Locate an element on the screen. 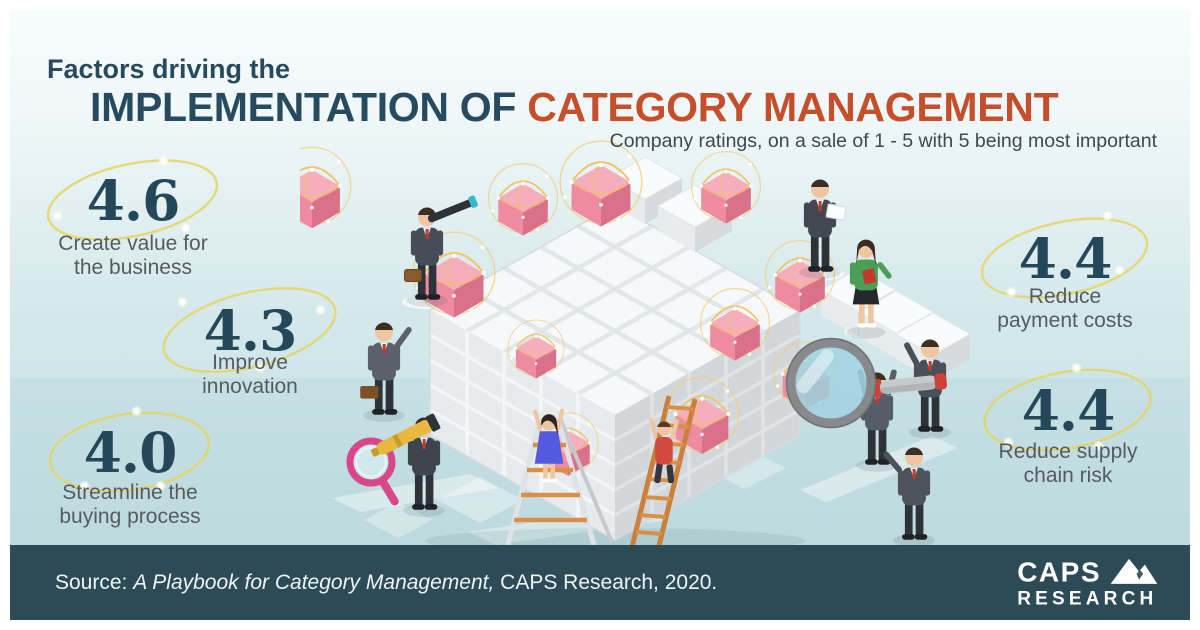 Image resolution: width=1200 pixels, height=630 pixels. stat-label: Create value for the business is located at coordinates (133, 255).